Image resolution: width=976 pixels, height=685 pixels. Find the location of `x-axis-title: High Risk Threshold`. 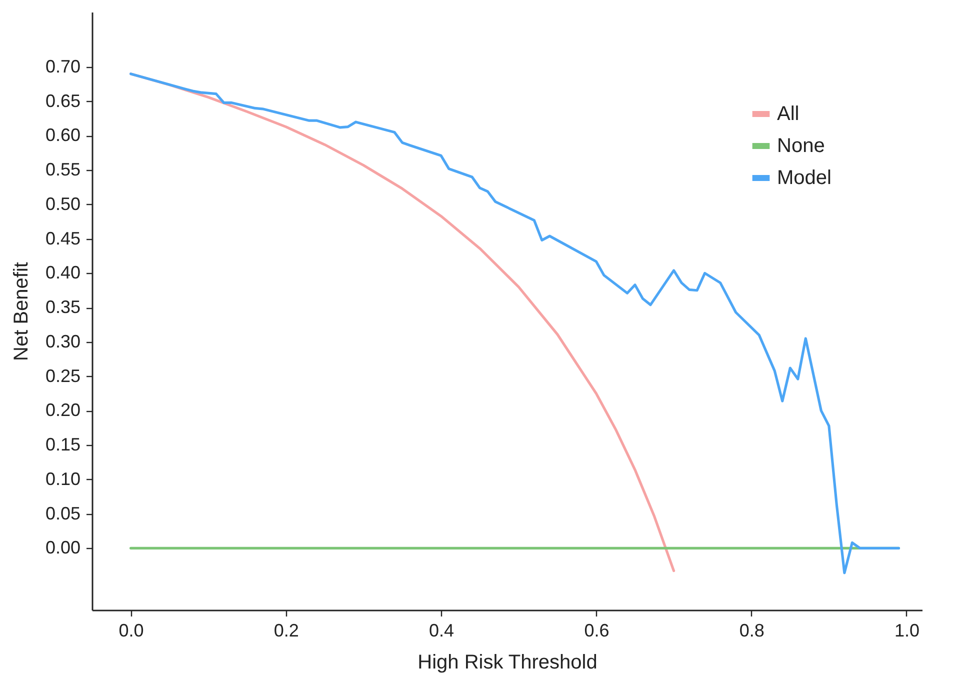

x-axis-title: High Risk Threshold is located at coordinates (508, 663).